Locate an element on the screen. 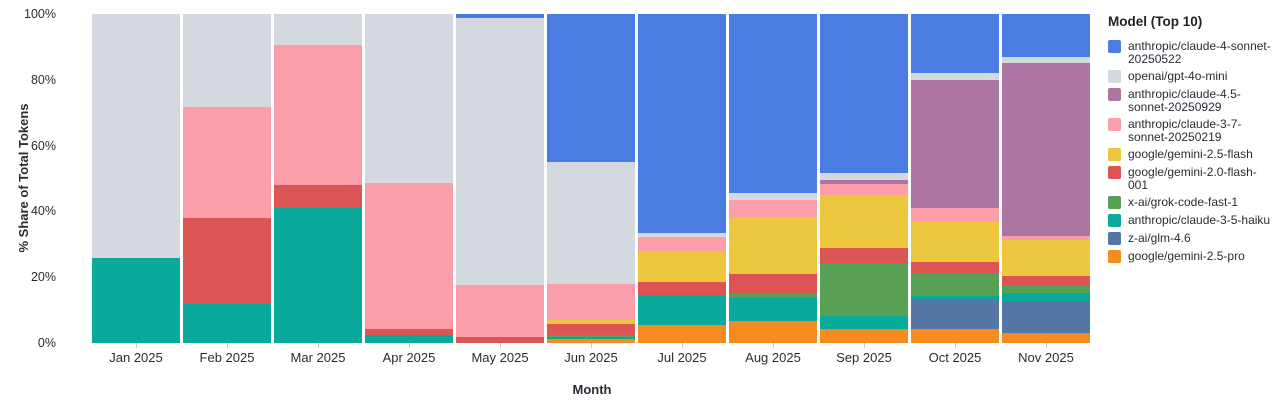 The width and height of the screenshot is (1281, 406). x-tick-label-jul-2025: Jul 2025 is located at coordinates (682, 357).